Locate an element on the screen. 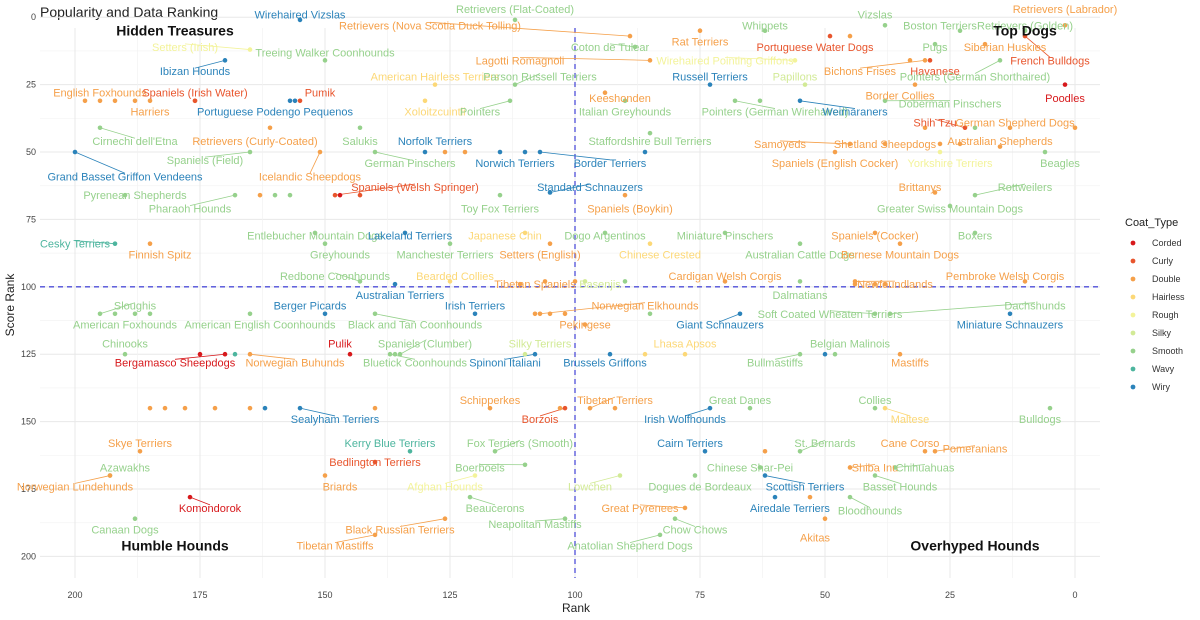 This screenshot has width=1200, height=620. data-label: Staffordshire Bull Terriers is located at coordinates (650, 142).